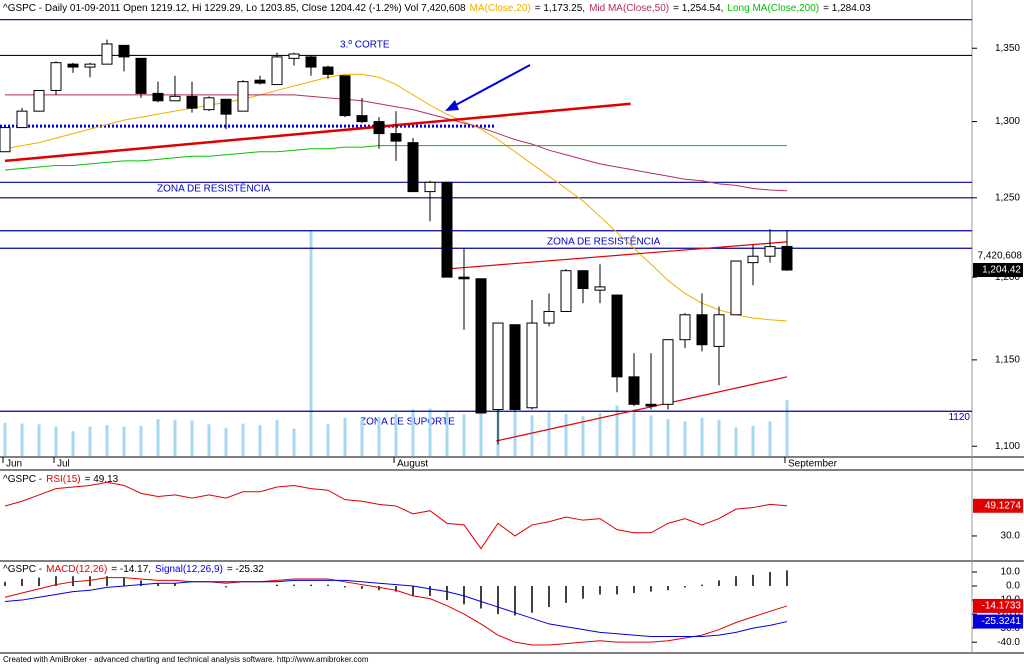 The height and width of the screenshot is (665, 1024). What do you see at coordinates (412, 464) in the screenshot?
I see `x-tick-label: August` at bounding box center [412, 464].